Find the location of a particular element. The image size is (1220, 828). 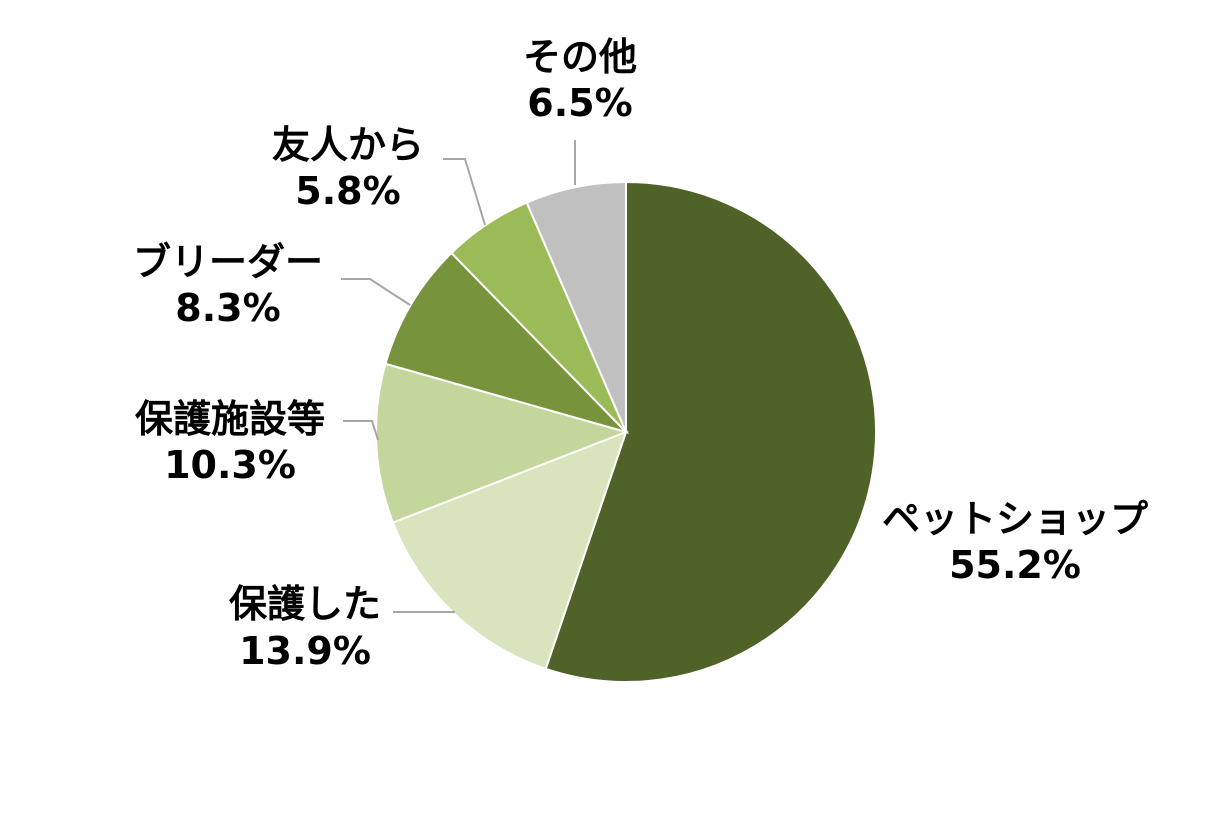

slice-value-2: 13.9% is located at coordinates (305, 651).